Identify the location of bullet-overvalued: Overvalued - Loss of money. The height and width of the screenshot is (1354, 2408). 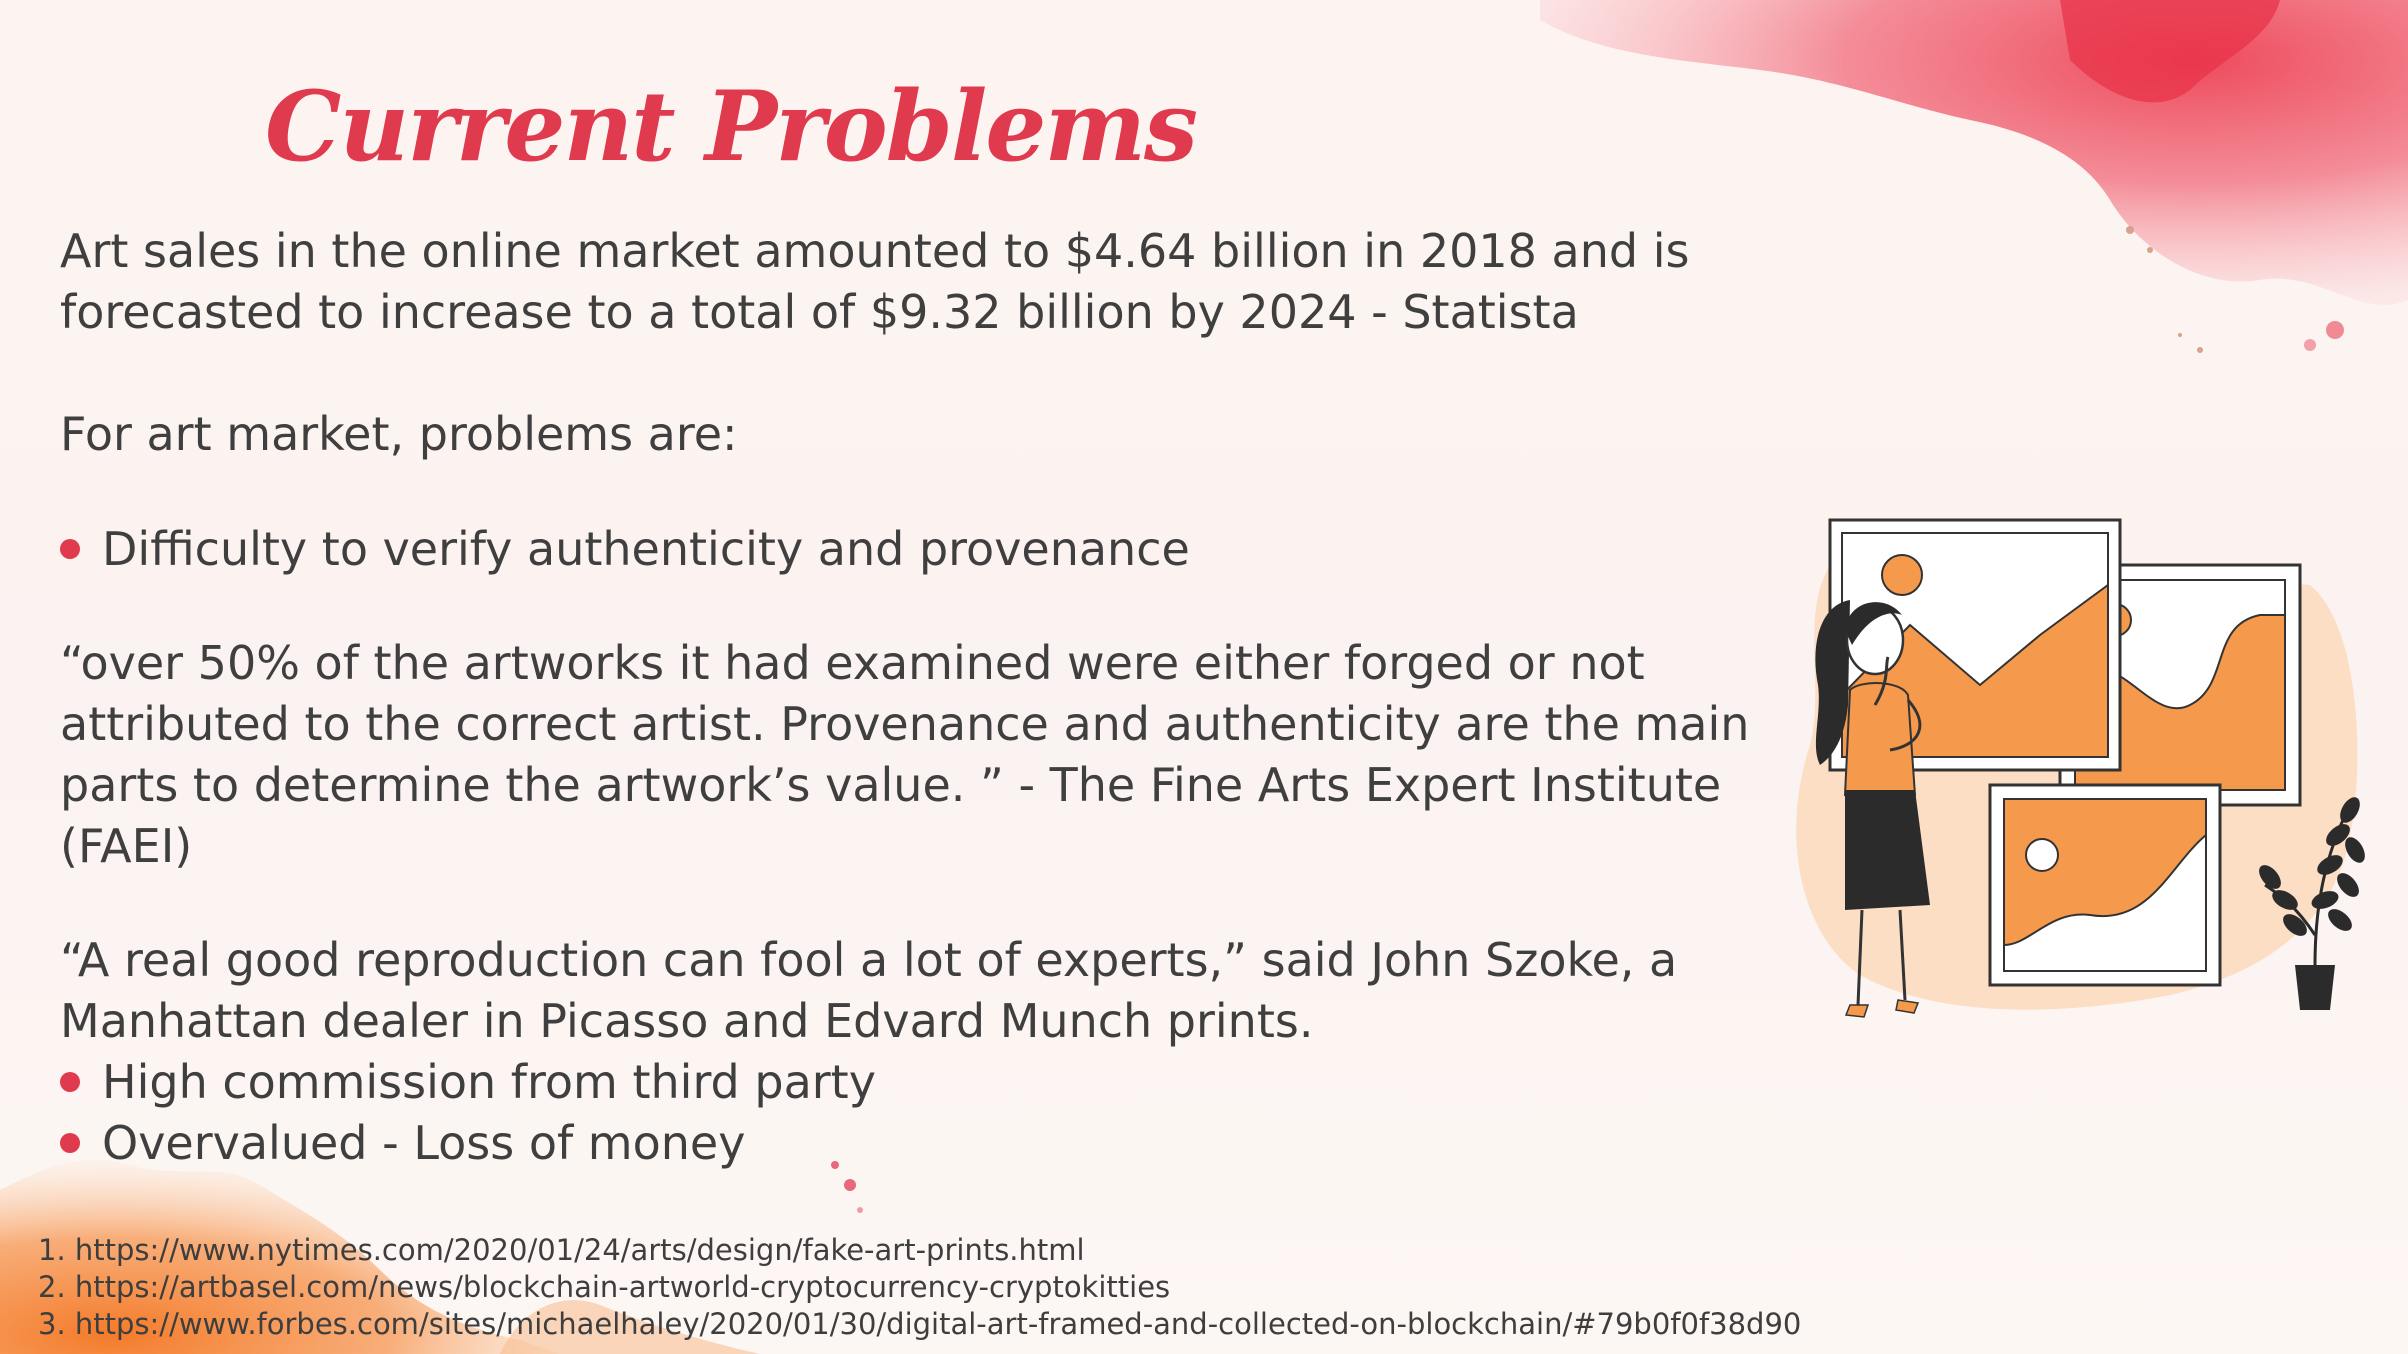
(402, 1143).